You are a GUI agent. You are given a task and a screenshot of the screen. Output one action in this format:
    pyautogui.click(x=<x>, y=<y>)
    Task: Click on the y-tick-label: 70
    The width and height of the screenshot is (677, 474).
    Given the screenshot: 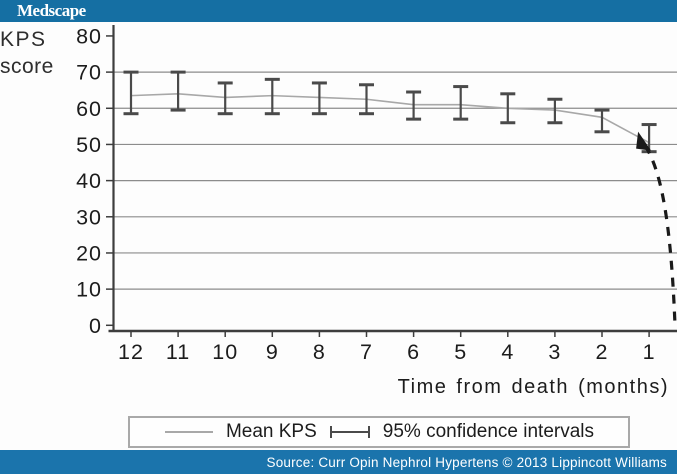 What is the action you would take?
    pyautogui.click(x=89, y=73)
    